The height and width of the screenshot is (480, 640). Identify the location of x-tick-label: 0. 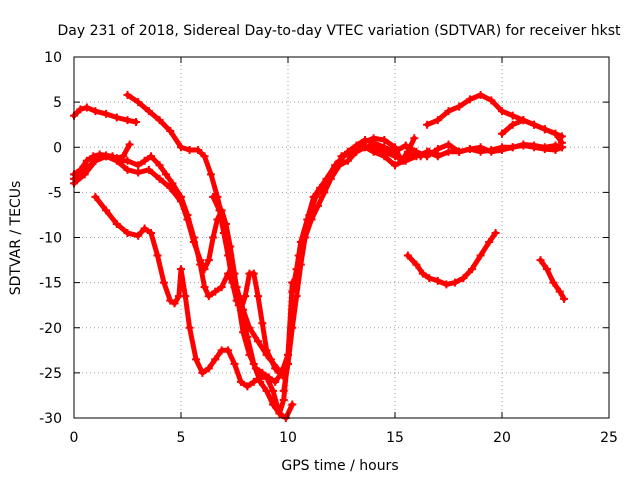
(74, 438).